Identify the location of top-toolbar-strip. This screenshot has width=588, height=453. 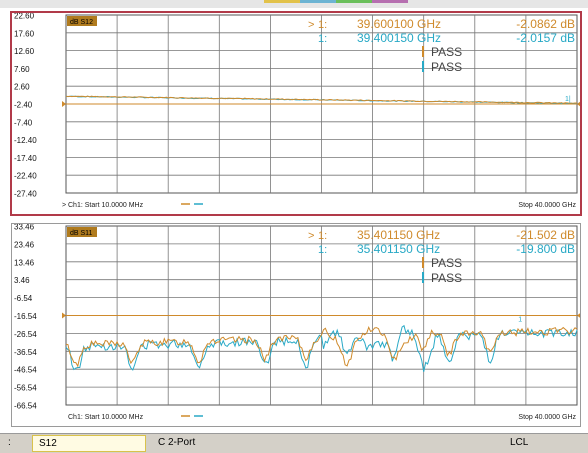
(294, 4).